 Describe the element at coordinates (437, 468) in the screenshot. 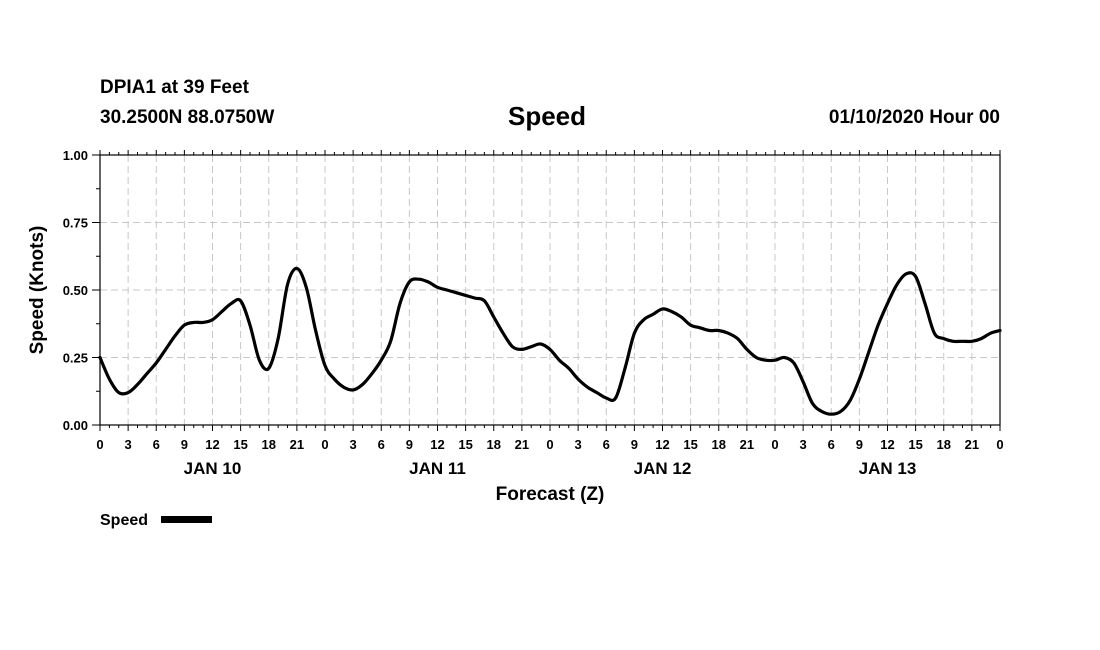

I see `day-label: JAN 11` at that location.